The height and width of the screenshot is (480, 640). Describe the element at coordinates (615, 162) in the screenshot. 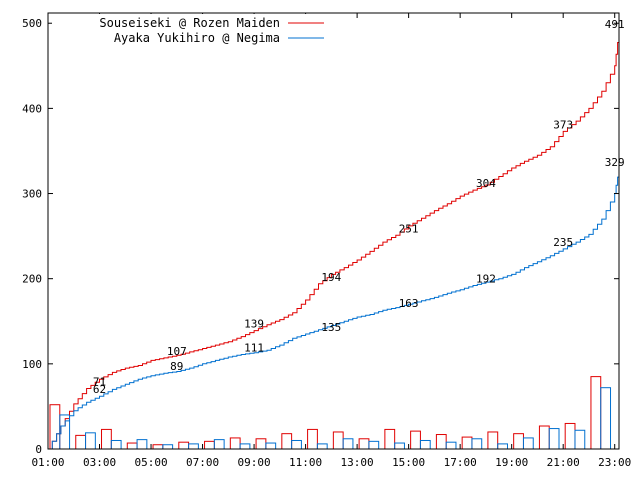

I see `data-label-series-2: 329` at that location.